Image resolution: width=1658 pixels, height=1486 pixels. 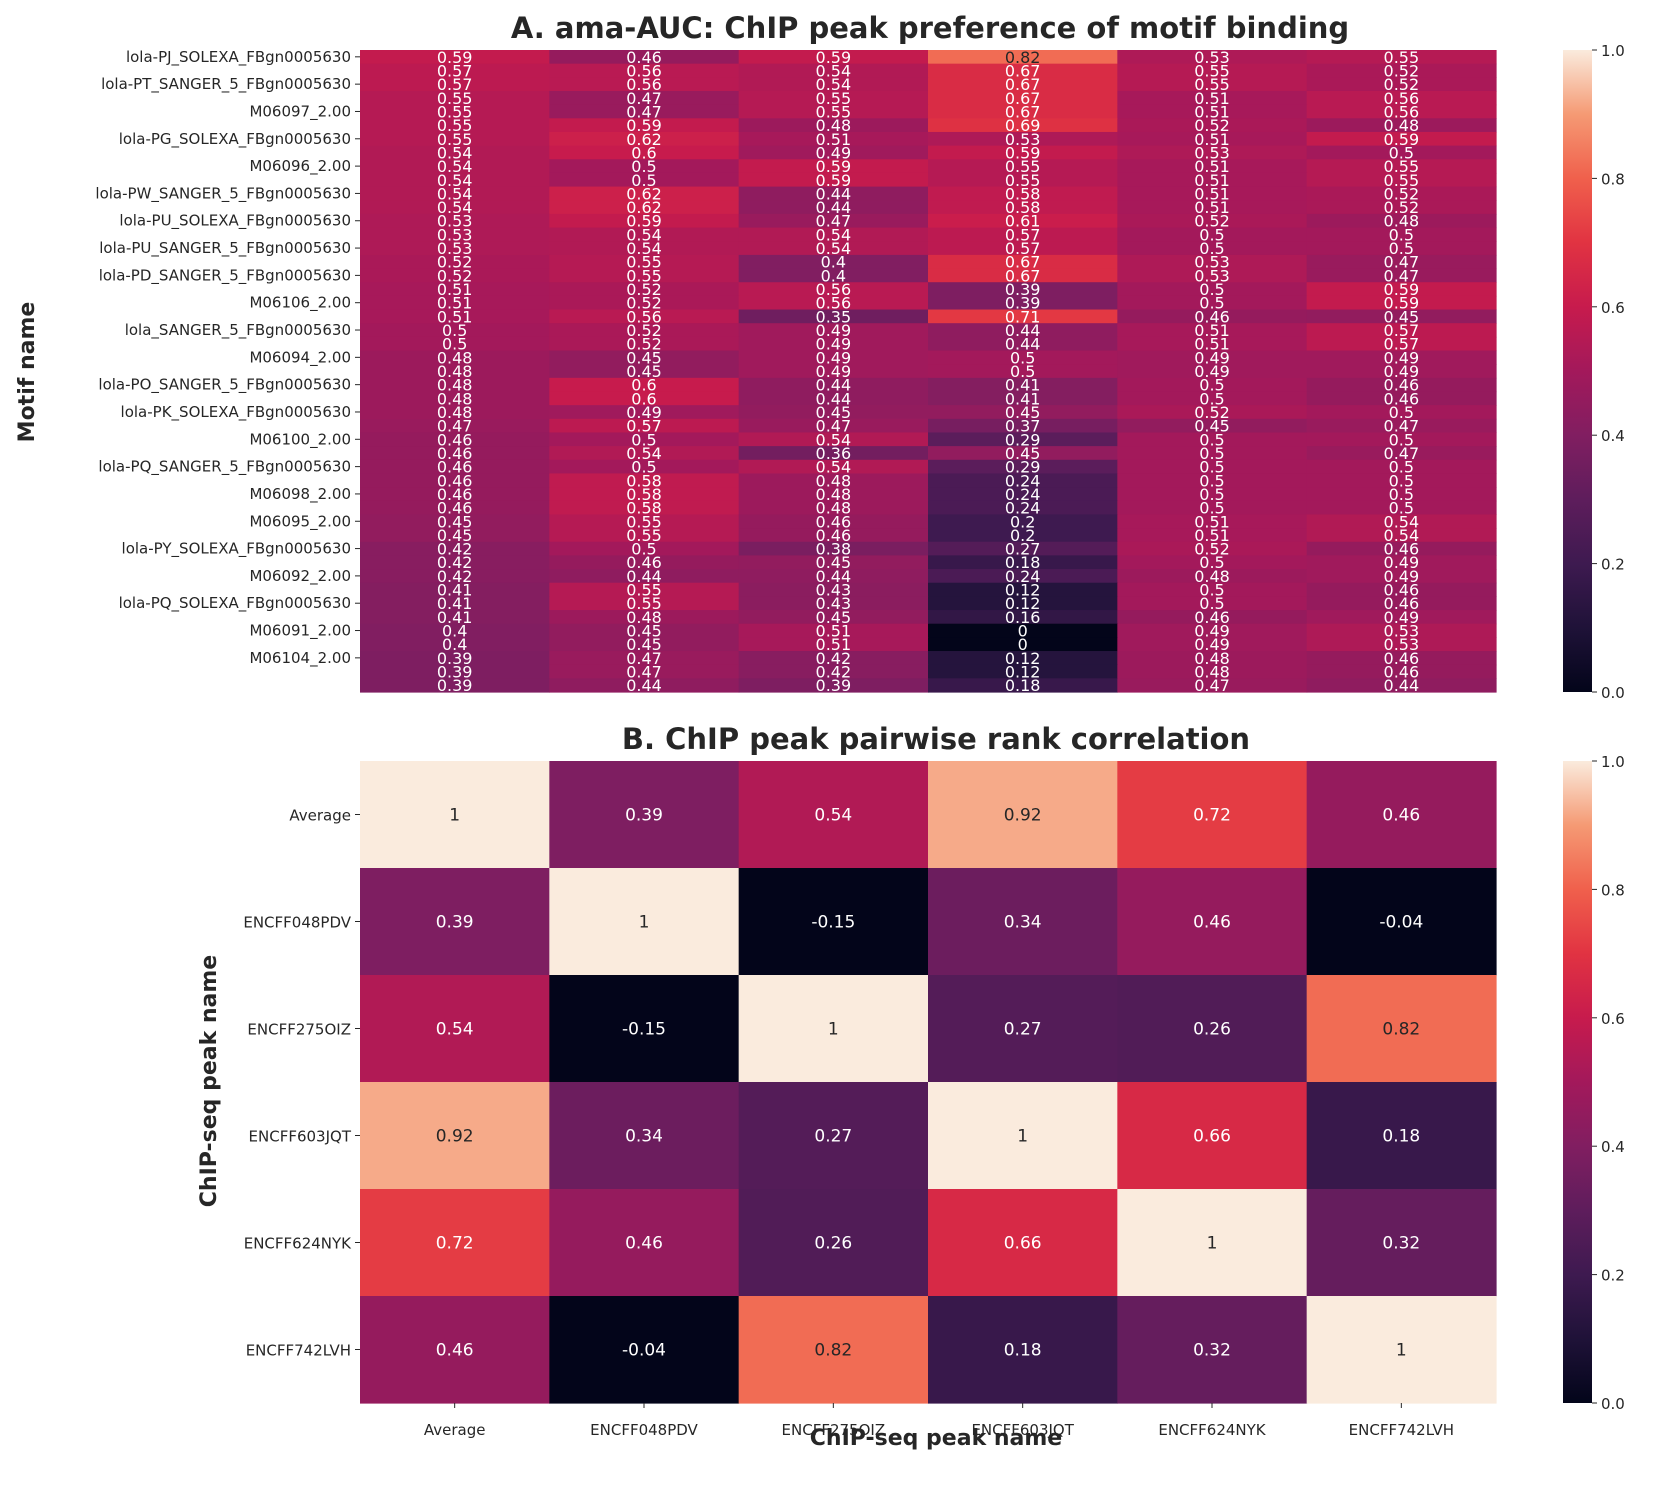 What do you see at coordinates (300, 357) in the screenshot?
I see `panel-a-y-tick-label: M06094_2.00` at bounding box center [300, 357].